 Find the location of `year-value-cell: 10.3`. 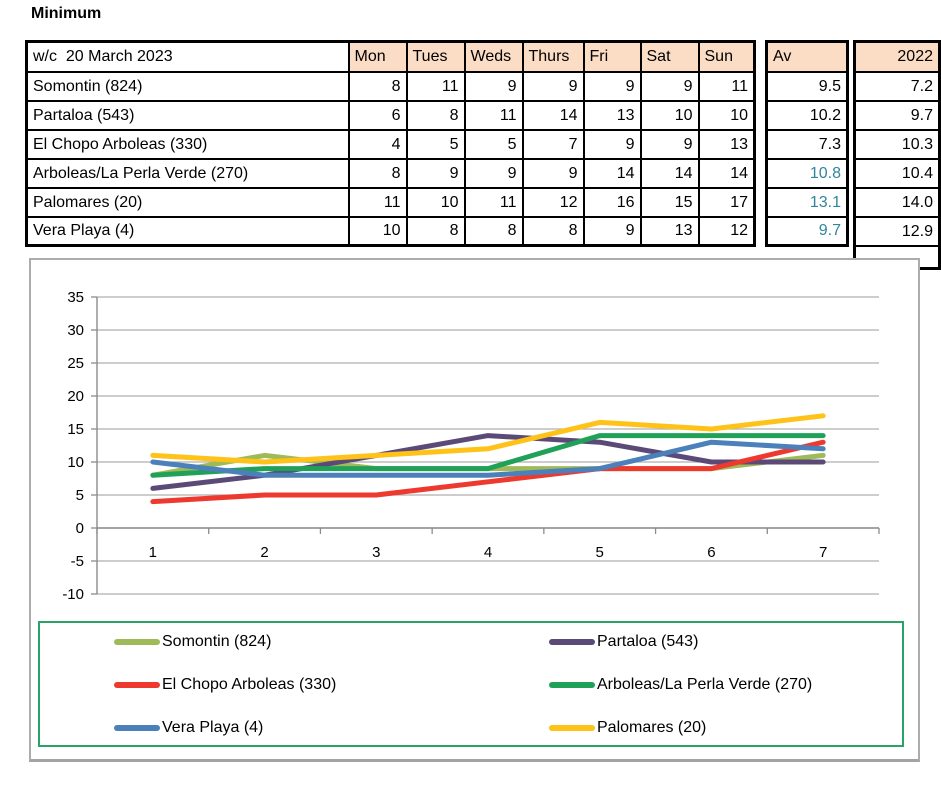

year-value-cell: 10.3 is located at coordinates (897, 144).